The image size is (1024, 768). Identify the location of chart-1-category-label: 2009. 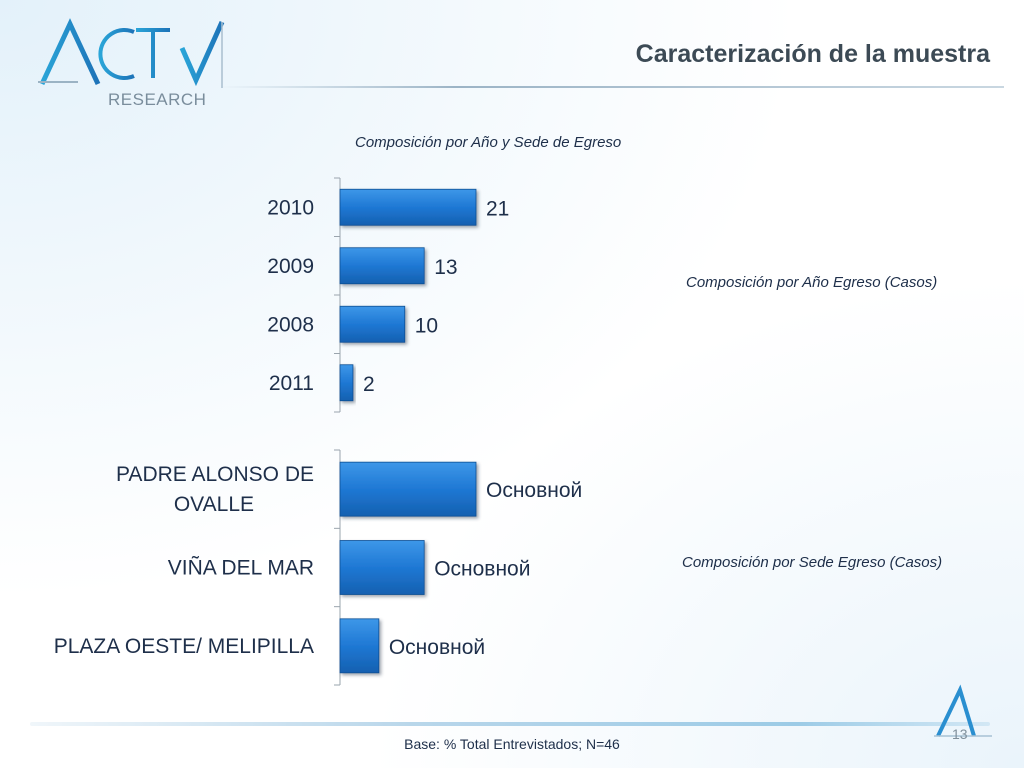
(290, 266).